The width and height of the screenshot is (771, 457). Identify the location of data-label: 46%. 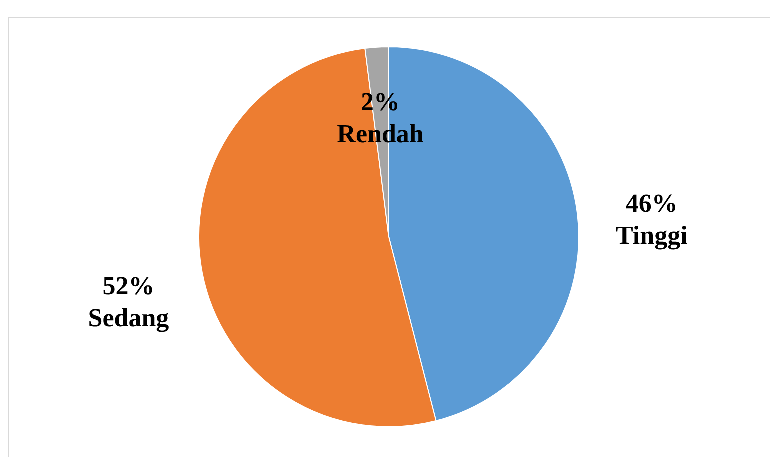
(652, 203).